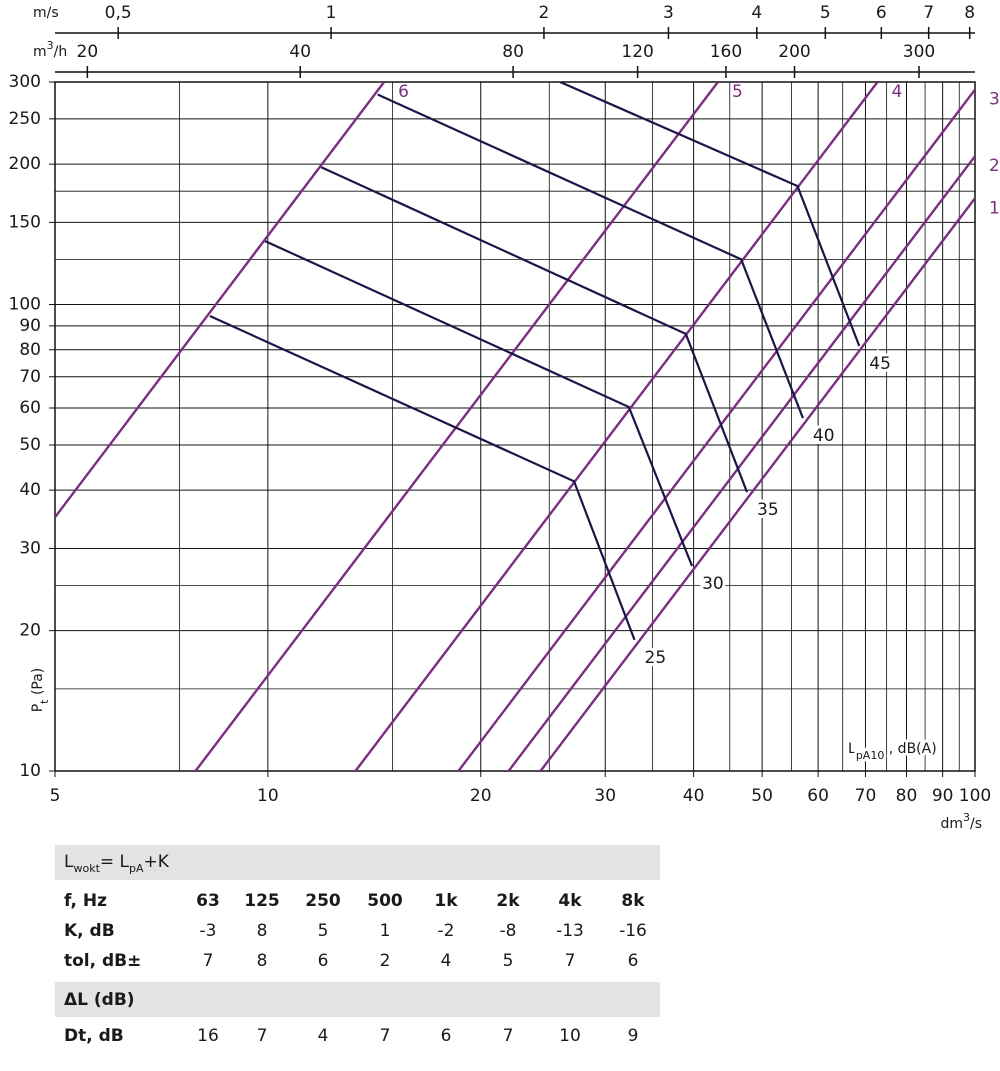 The height and width of the screenshot is (1071, 1000). I want to click on table-section-title: ΔL (dB), so click(99, 1000).